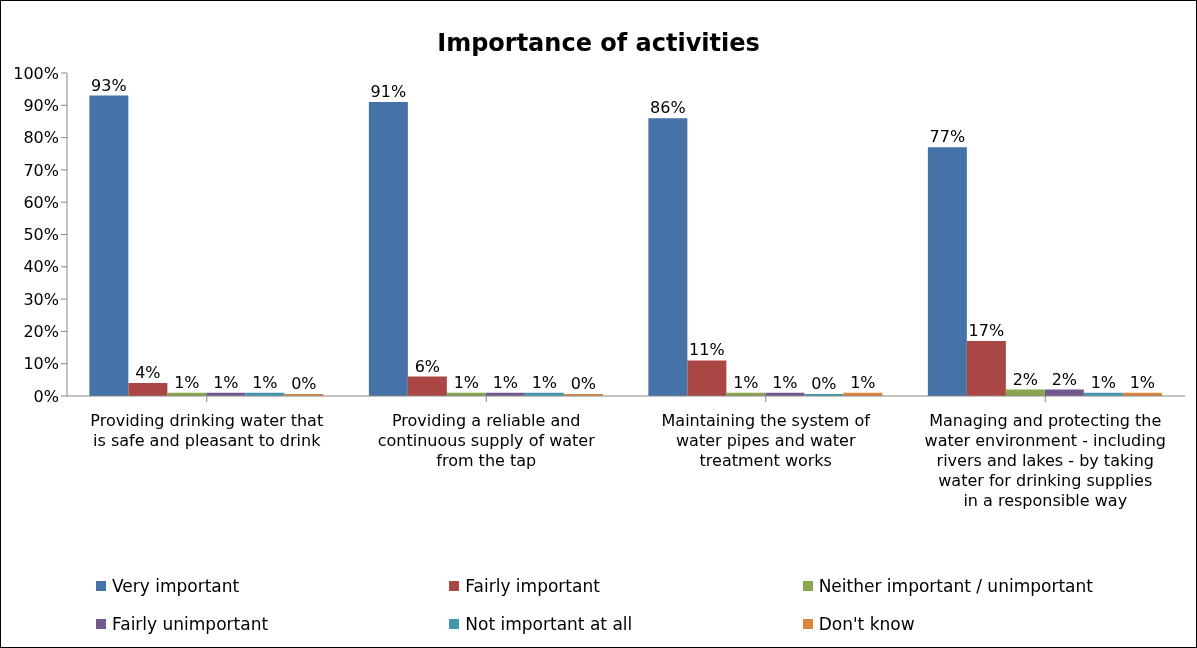 This screenshot has width=1197, height=648. I want to click on y-tick-label: 20%, so click(41, 332).